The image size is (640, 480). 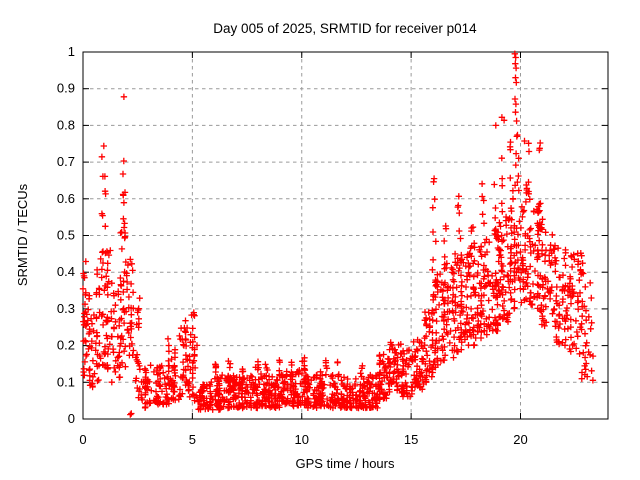 What do you see at coordinates (22, 234) in the screenshot?
I see `y-axis-label: SRMTID / TECUs` at bounding box center [22, 234].